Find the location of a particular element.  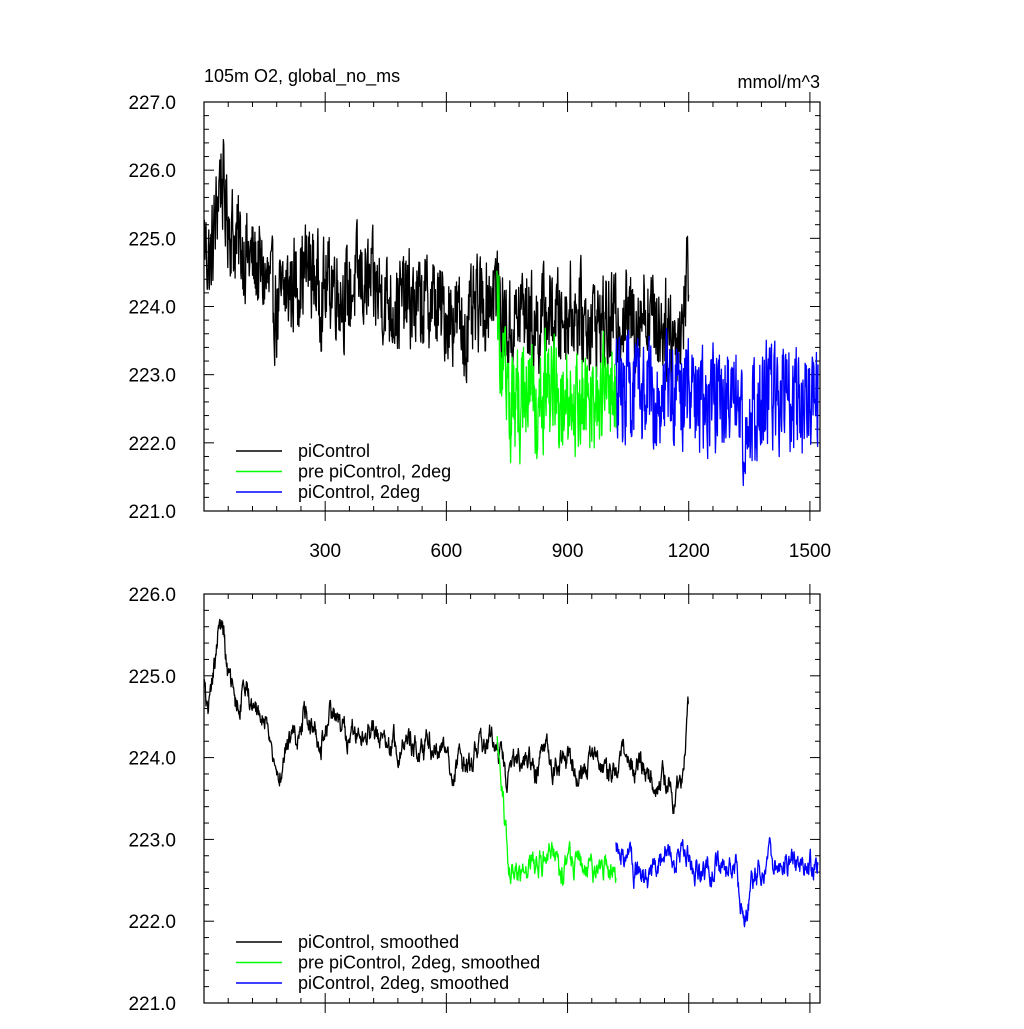

legend-label: pre piControl, 2deg, smoothed is located at coordinates (419, 963).